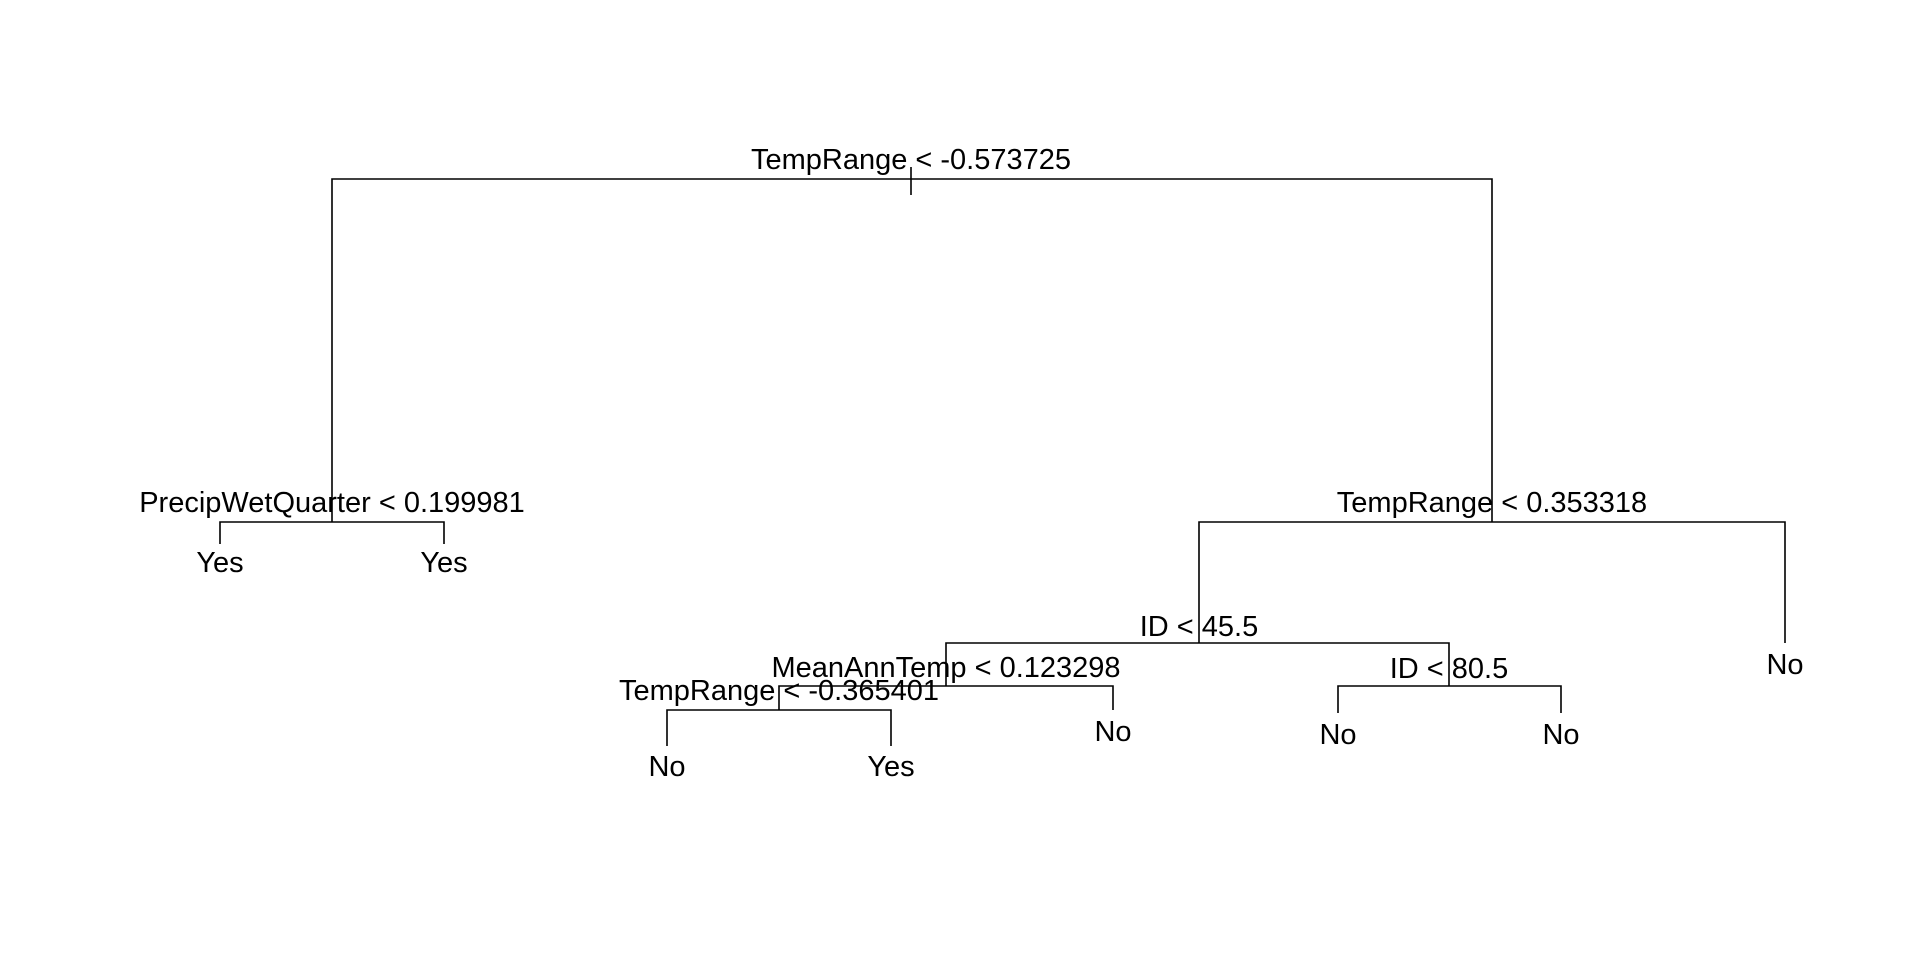  What do you see at coordinates (1449, 669) in the screenshot?
I see `id-split-2-label: ID < 80.5` at bounding box center [1449, 669].